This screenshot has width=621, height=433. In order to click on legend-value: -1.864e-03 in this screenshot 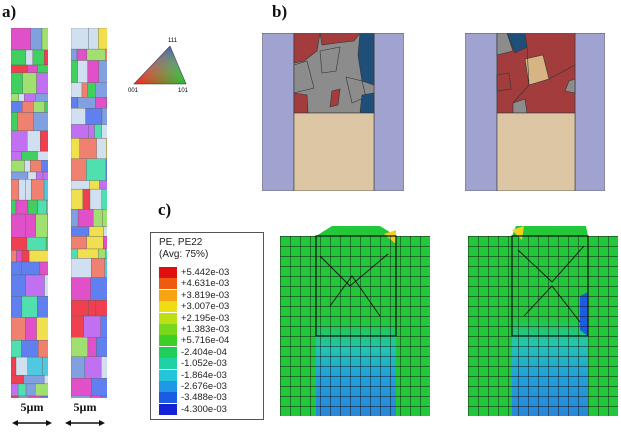, I will do `click(204, 375)`.